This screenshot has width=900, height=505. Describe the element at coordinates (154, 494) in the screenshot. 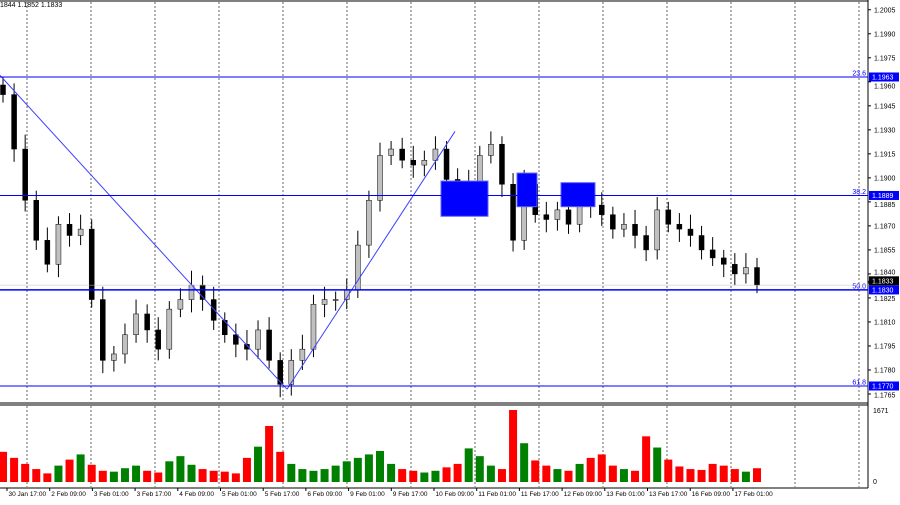

I see `time-tick-label: 3 Feb 17:00` at that location.